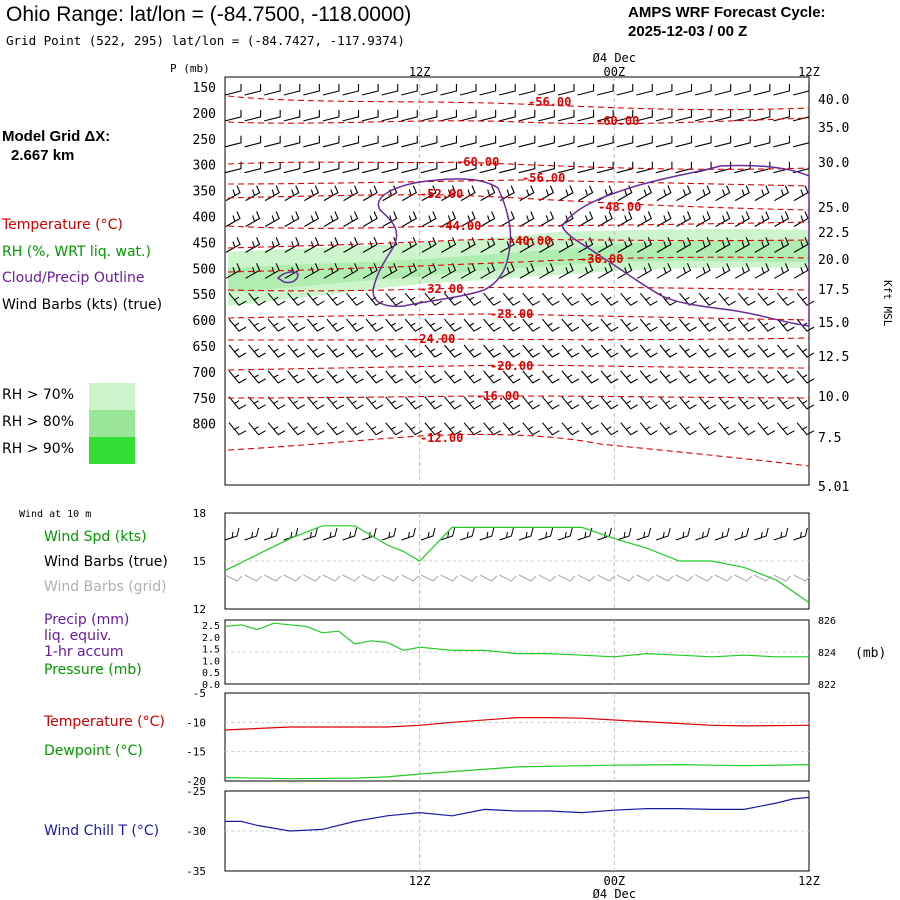 This screenshot has height=900, width=900. What do you see at coordinates (441, 194) in the screenshot?
I see `isotherm-label: -52.00` at bounding box center [441, 194].